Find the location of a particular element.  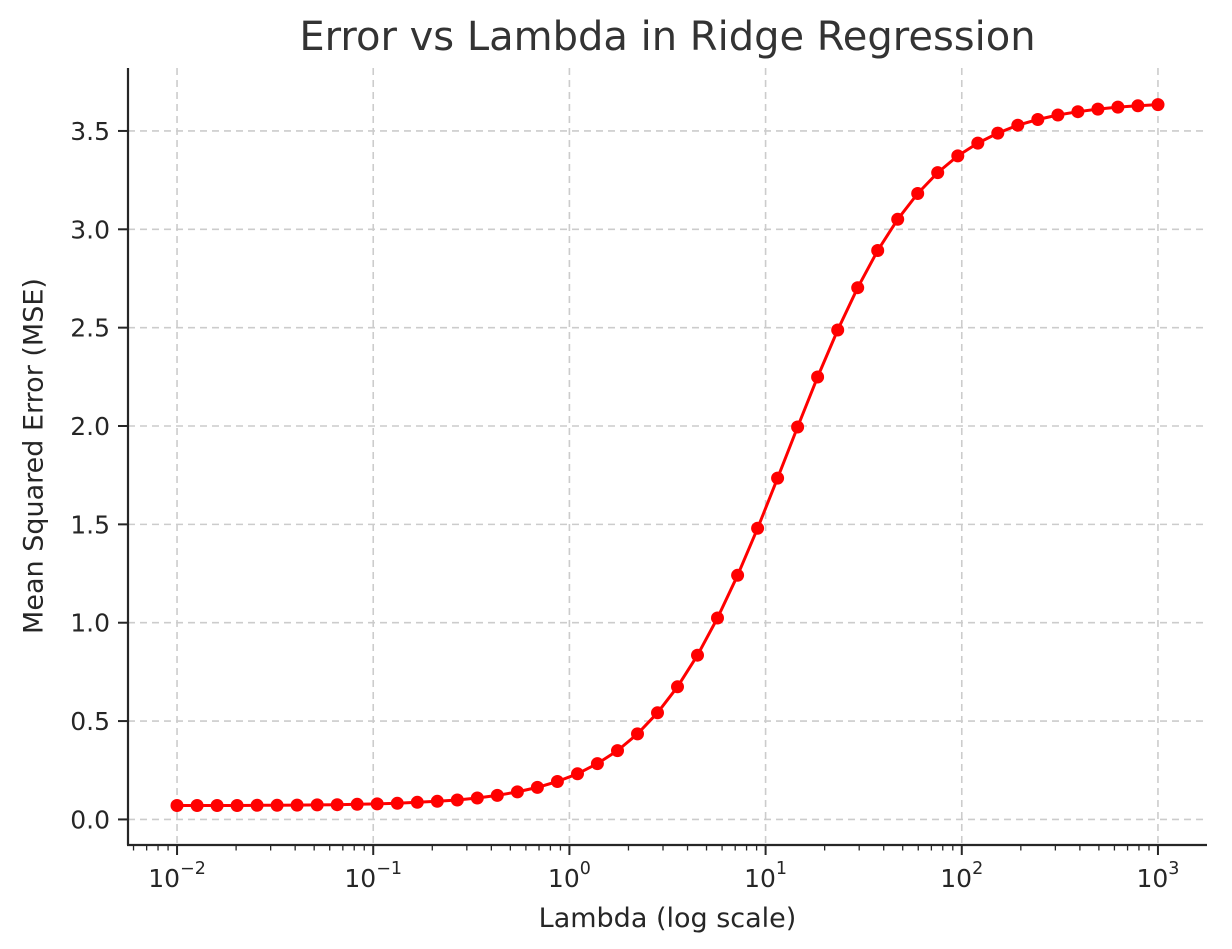

x-tick-label: 10⁻¹ is located at coordinates (373, 876).